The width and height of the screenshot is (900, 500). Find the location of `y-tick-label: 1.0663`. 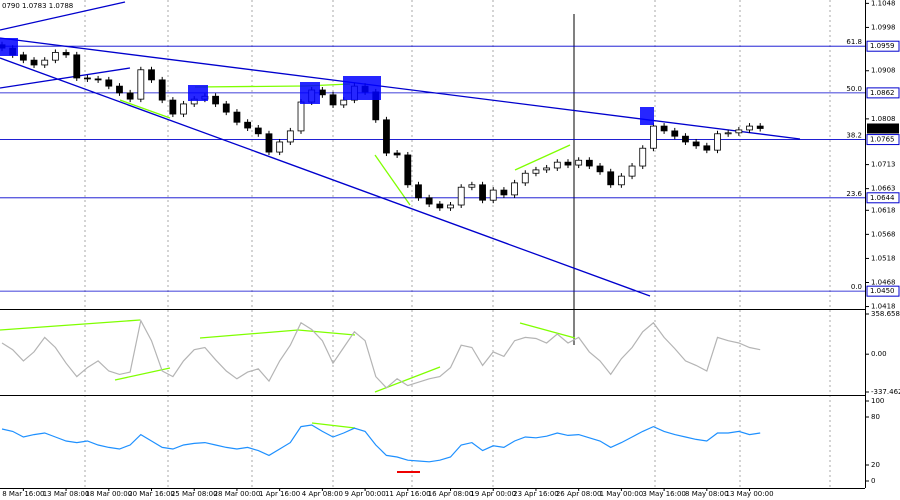

y-tick-label: 1.0663 is located at coordinates (883, 189).